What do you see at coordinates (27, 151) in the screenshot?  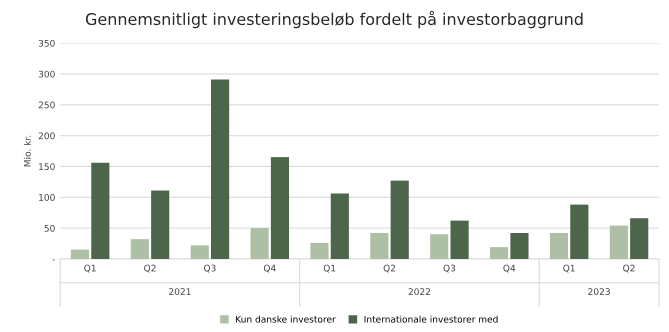 I see `y-axis-title: Mio. kr.` at bounding box center [27, 151].